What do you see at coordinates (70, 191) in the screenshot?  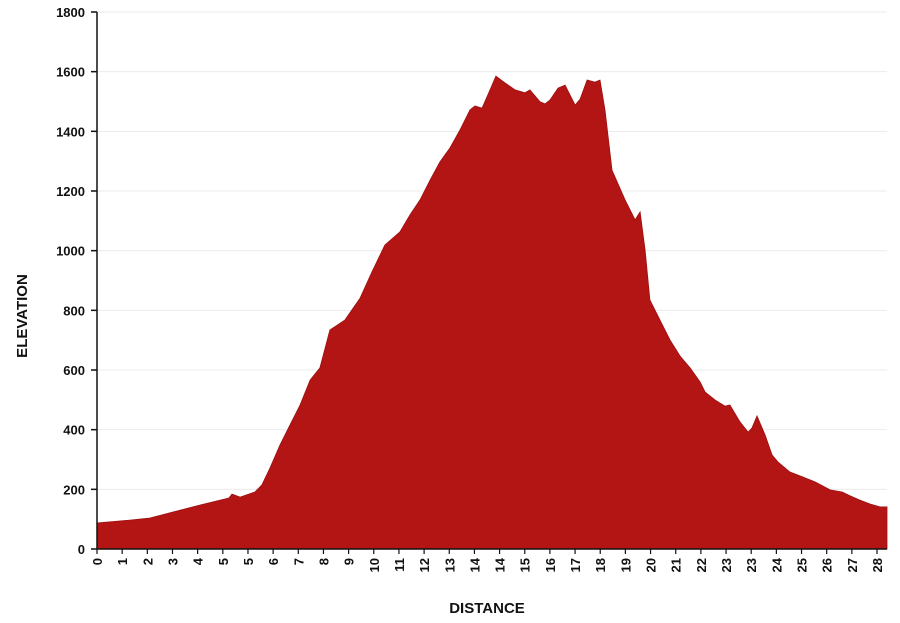 I see `y-tick-label: 1200` at bounding box center [70, 191].